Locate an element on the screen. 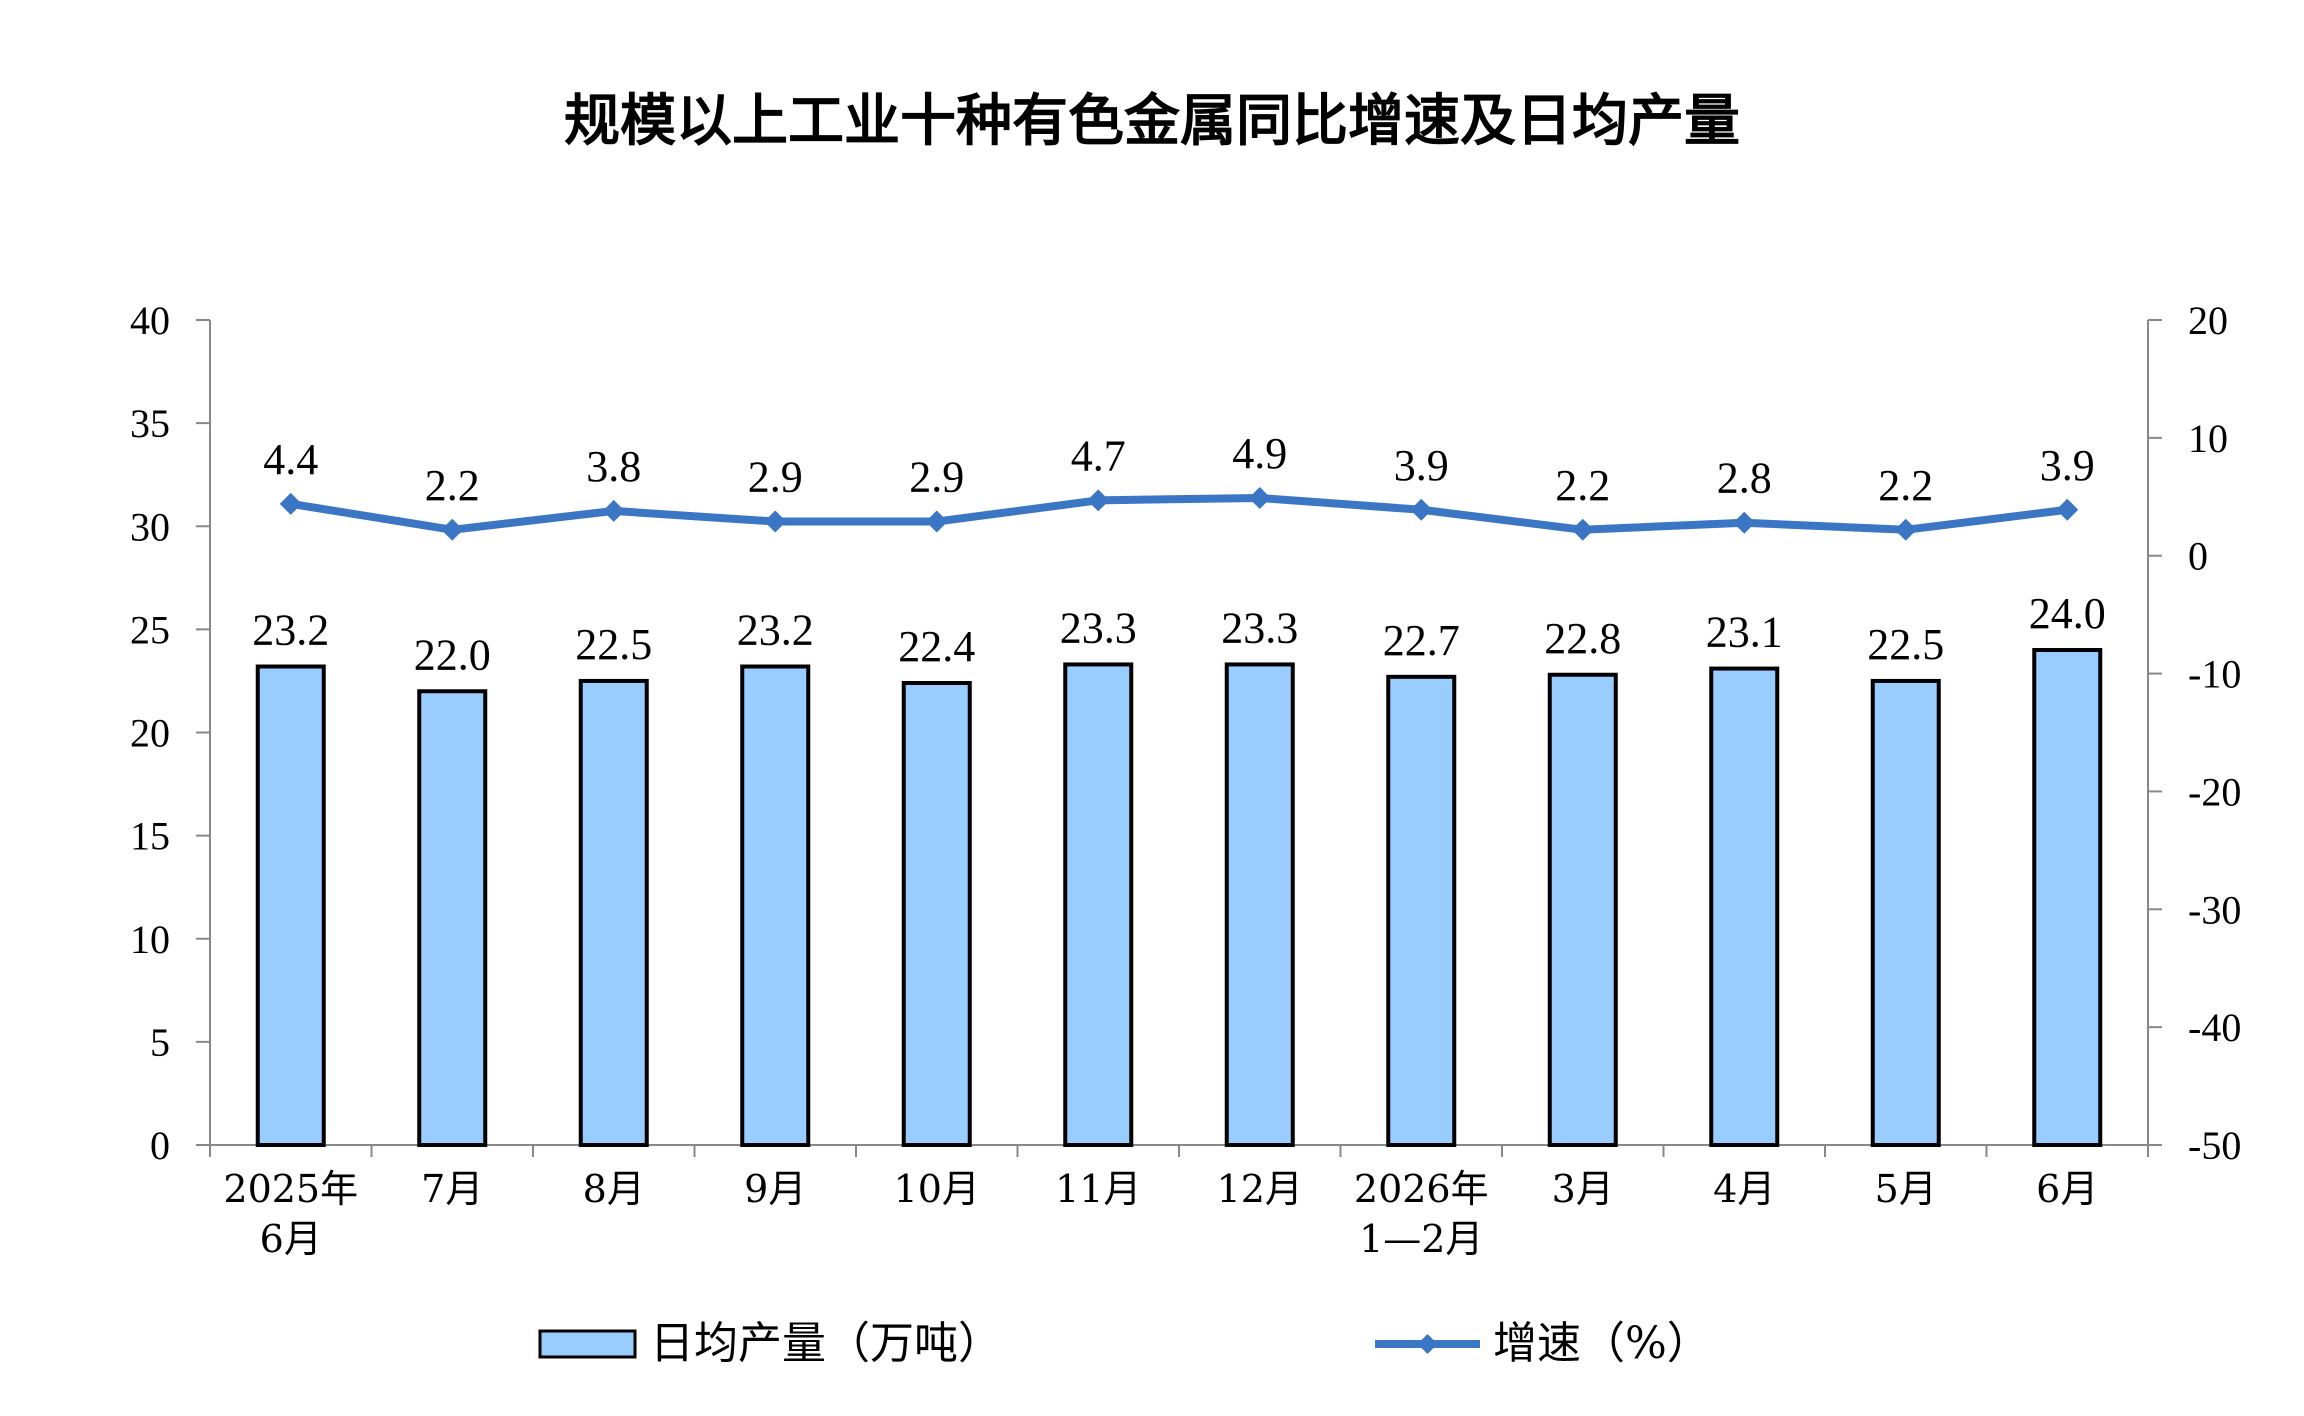 The image size is (2304, 1416). y-left-tick-label: 10 is located at coordinates (150, 939).